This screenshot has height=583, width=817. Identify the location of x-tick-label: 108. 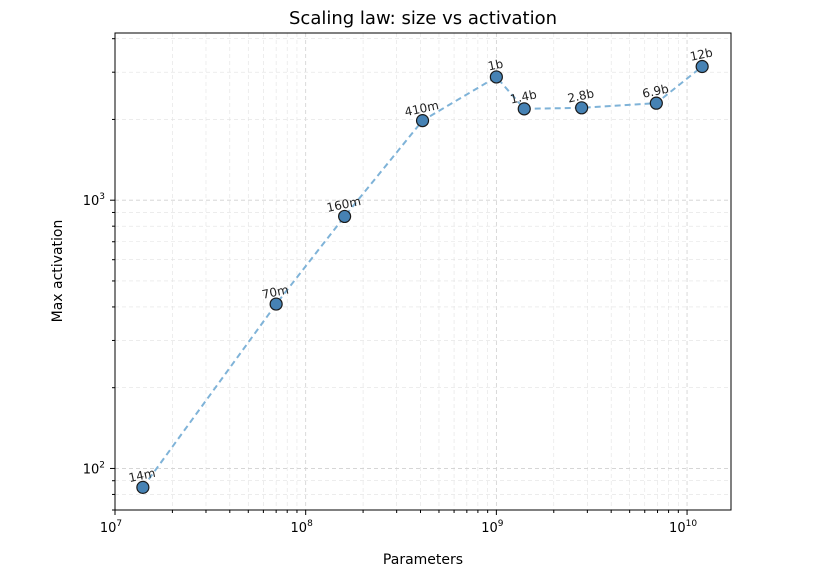
(302, 527).